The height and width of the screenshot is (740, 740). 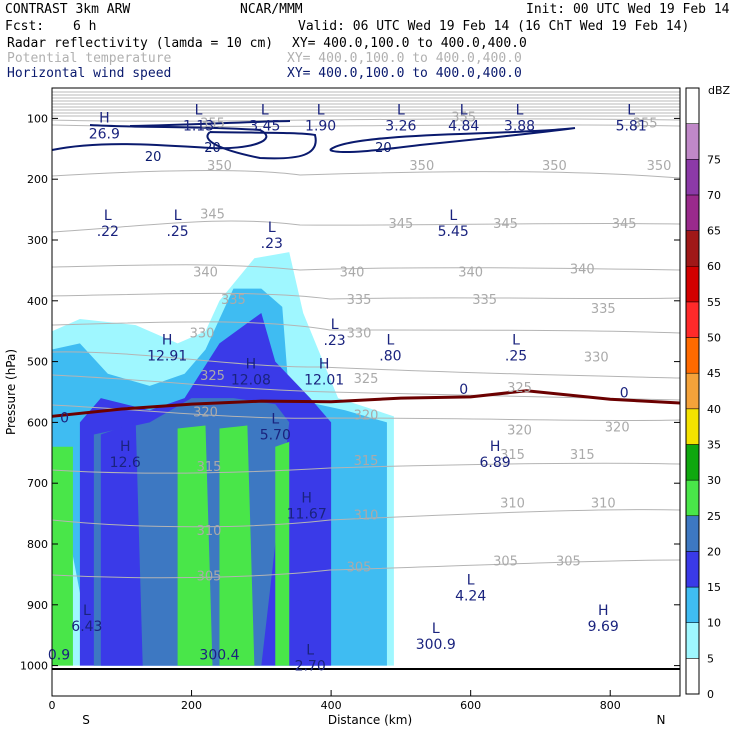 I want to click on y-tick-label-300: 300, so click(x=37, y=240).